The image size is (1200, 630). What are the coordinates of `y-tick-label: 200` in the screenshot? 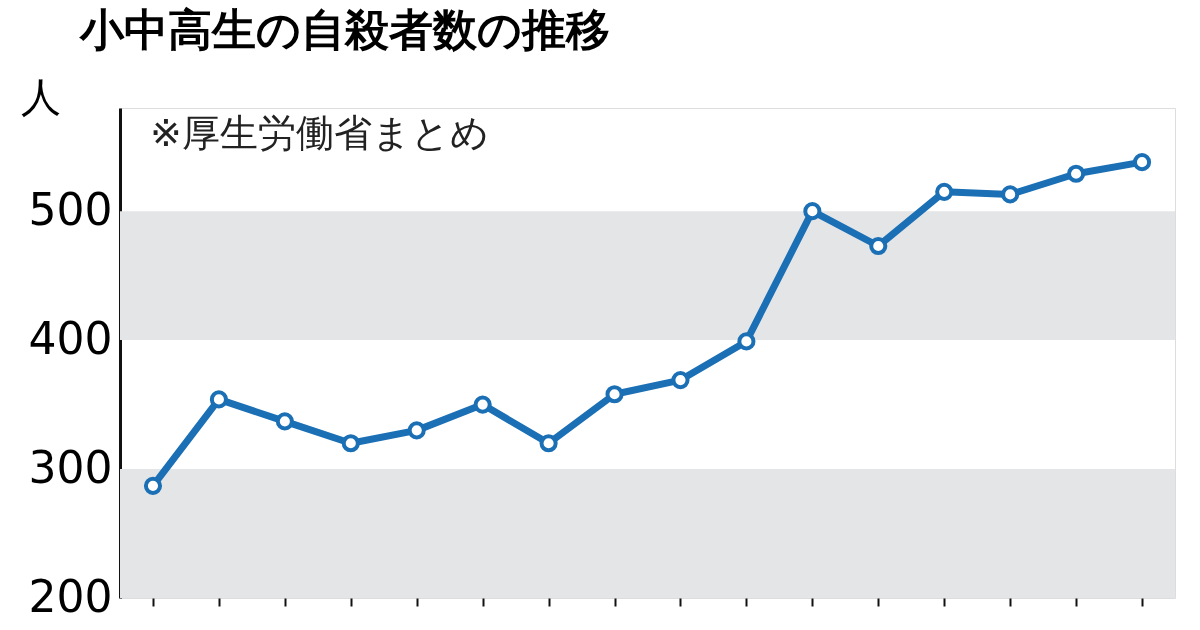 It's located at (70, 596).